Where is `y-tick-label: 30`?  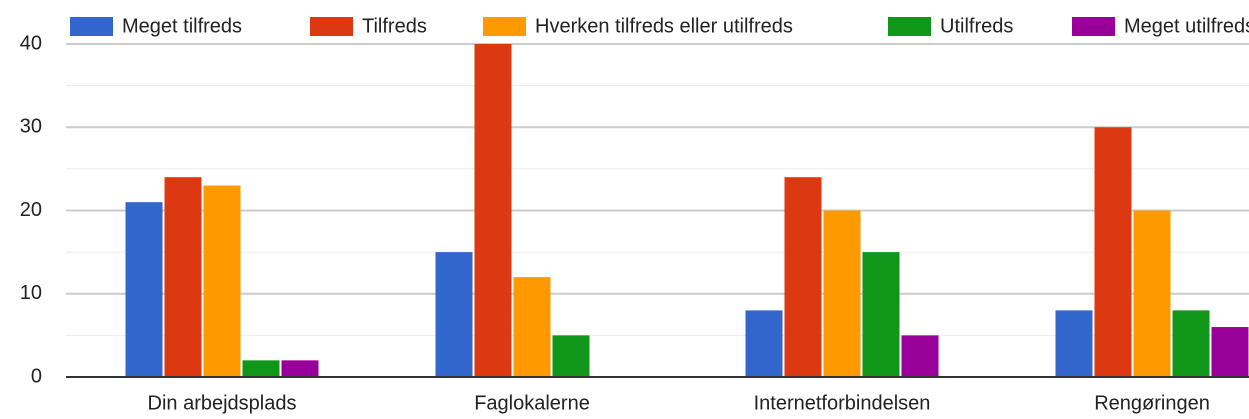 y-tick-label: 30 is located at coordinates (31, 127).